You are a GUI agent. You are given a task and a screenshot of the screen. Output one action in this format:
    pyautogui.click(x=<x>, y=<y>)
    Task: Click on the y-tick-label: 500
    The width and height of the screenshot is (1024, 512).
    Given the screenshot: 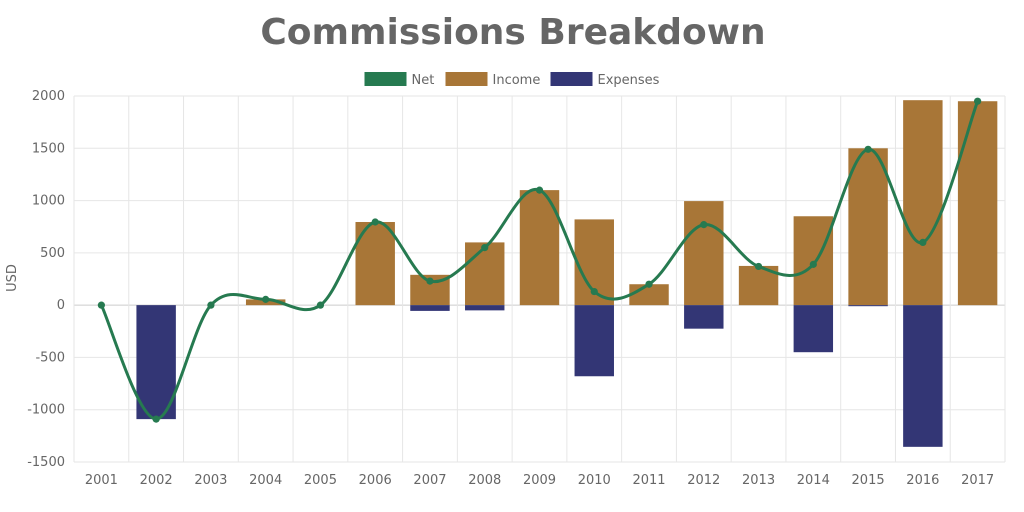 What is the action you would take?
    pyautogui.click(x=52, y=253)
    